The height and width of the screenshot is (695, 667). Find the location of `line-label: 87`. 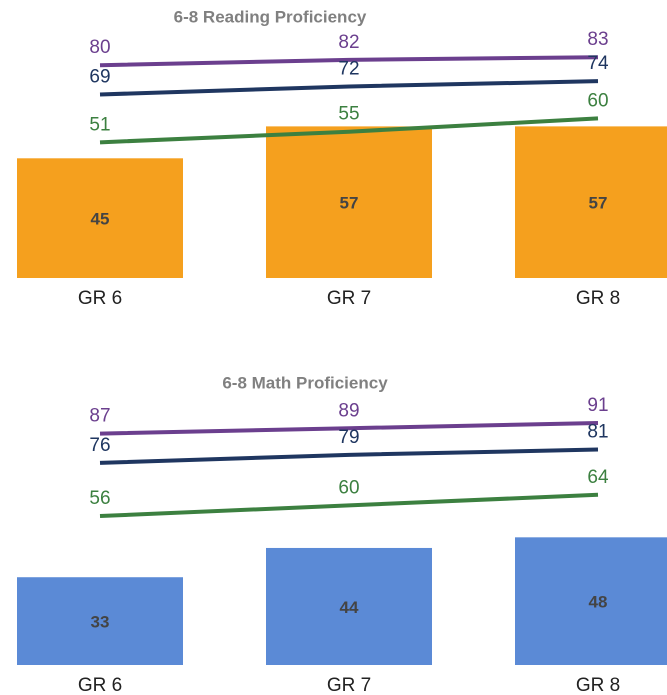

line-label: 87 is located at coordinates (99, 416).